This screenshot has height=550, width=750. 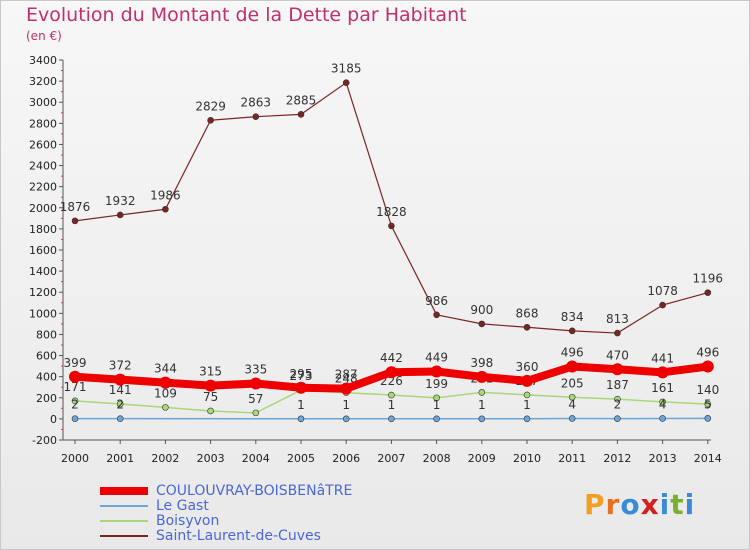 What do you see at coordinates (188, 521) in the screenshot?
I see `legend-label: Boisyvon` at bounding box center [188, 521].